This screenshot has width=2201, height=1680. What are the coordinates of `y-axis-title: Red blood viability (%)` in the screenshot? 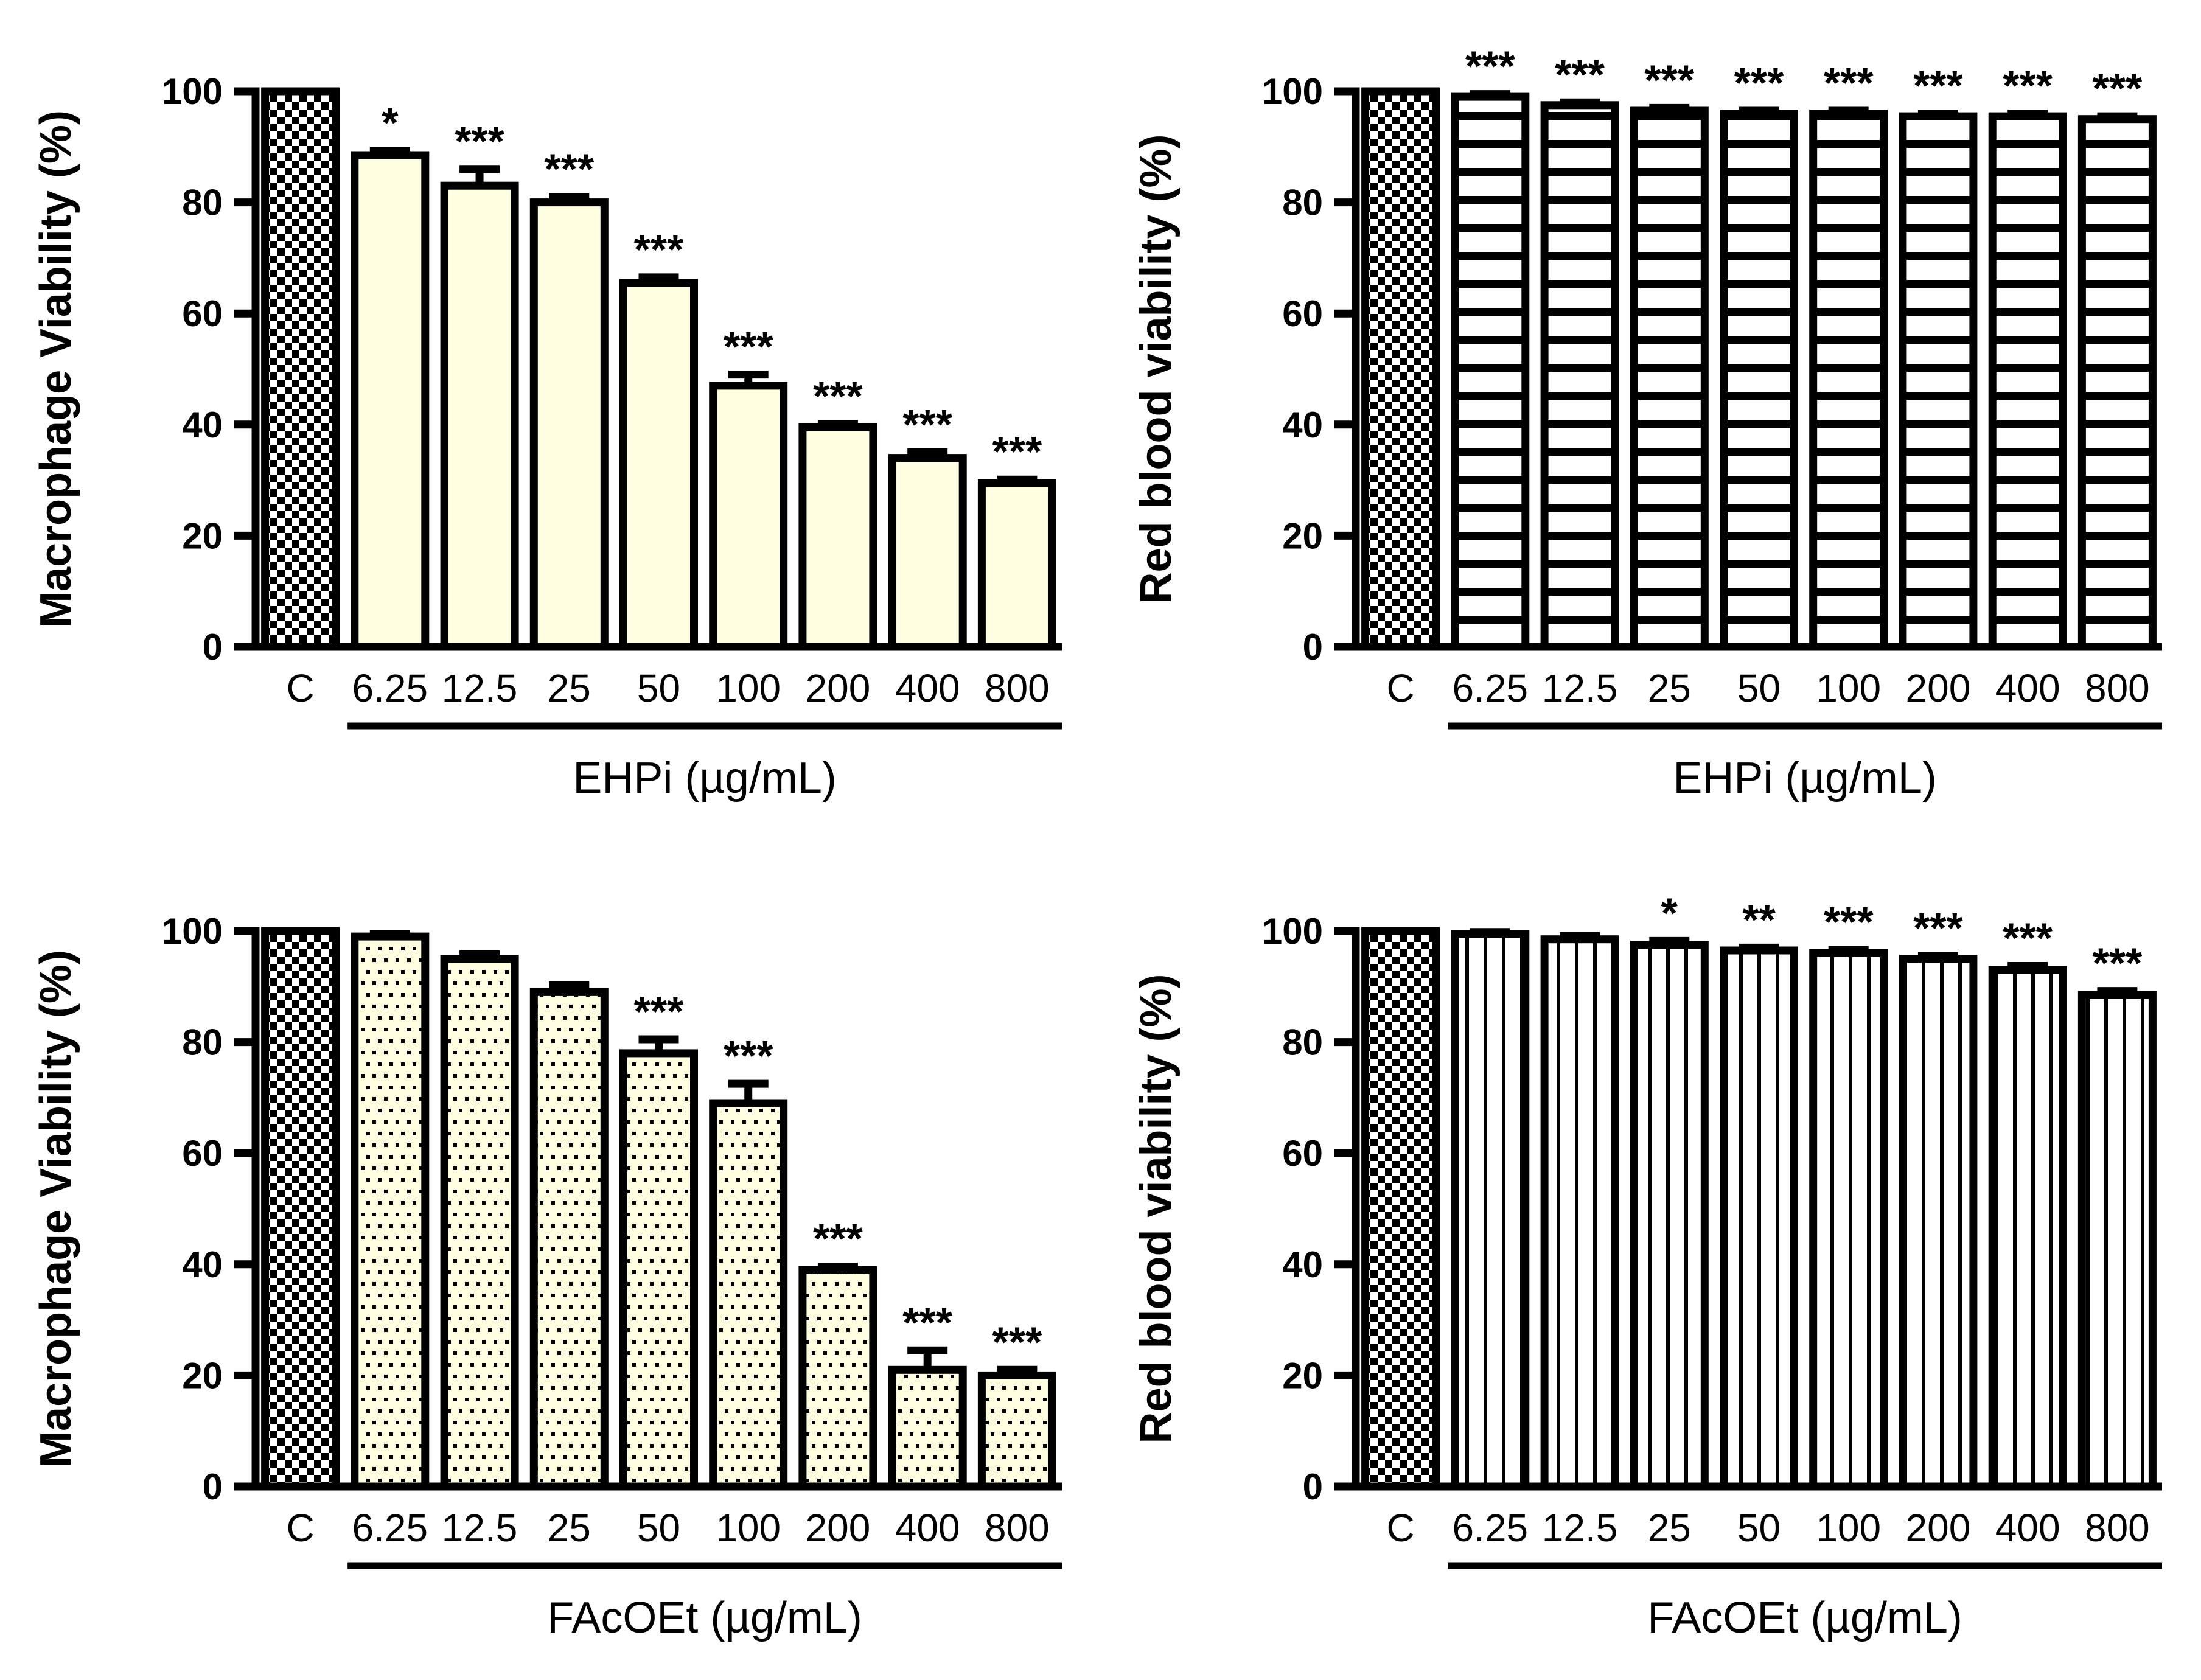 It's located at (1156, 1208).